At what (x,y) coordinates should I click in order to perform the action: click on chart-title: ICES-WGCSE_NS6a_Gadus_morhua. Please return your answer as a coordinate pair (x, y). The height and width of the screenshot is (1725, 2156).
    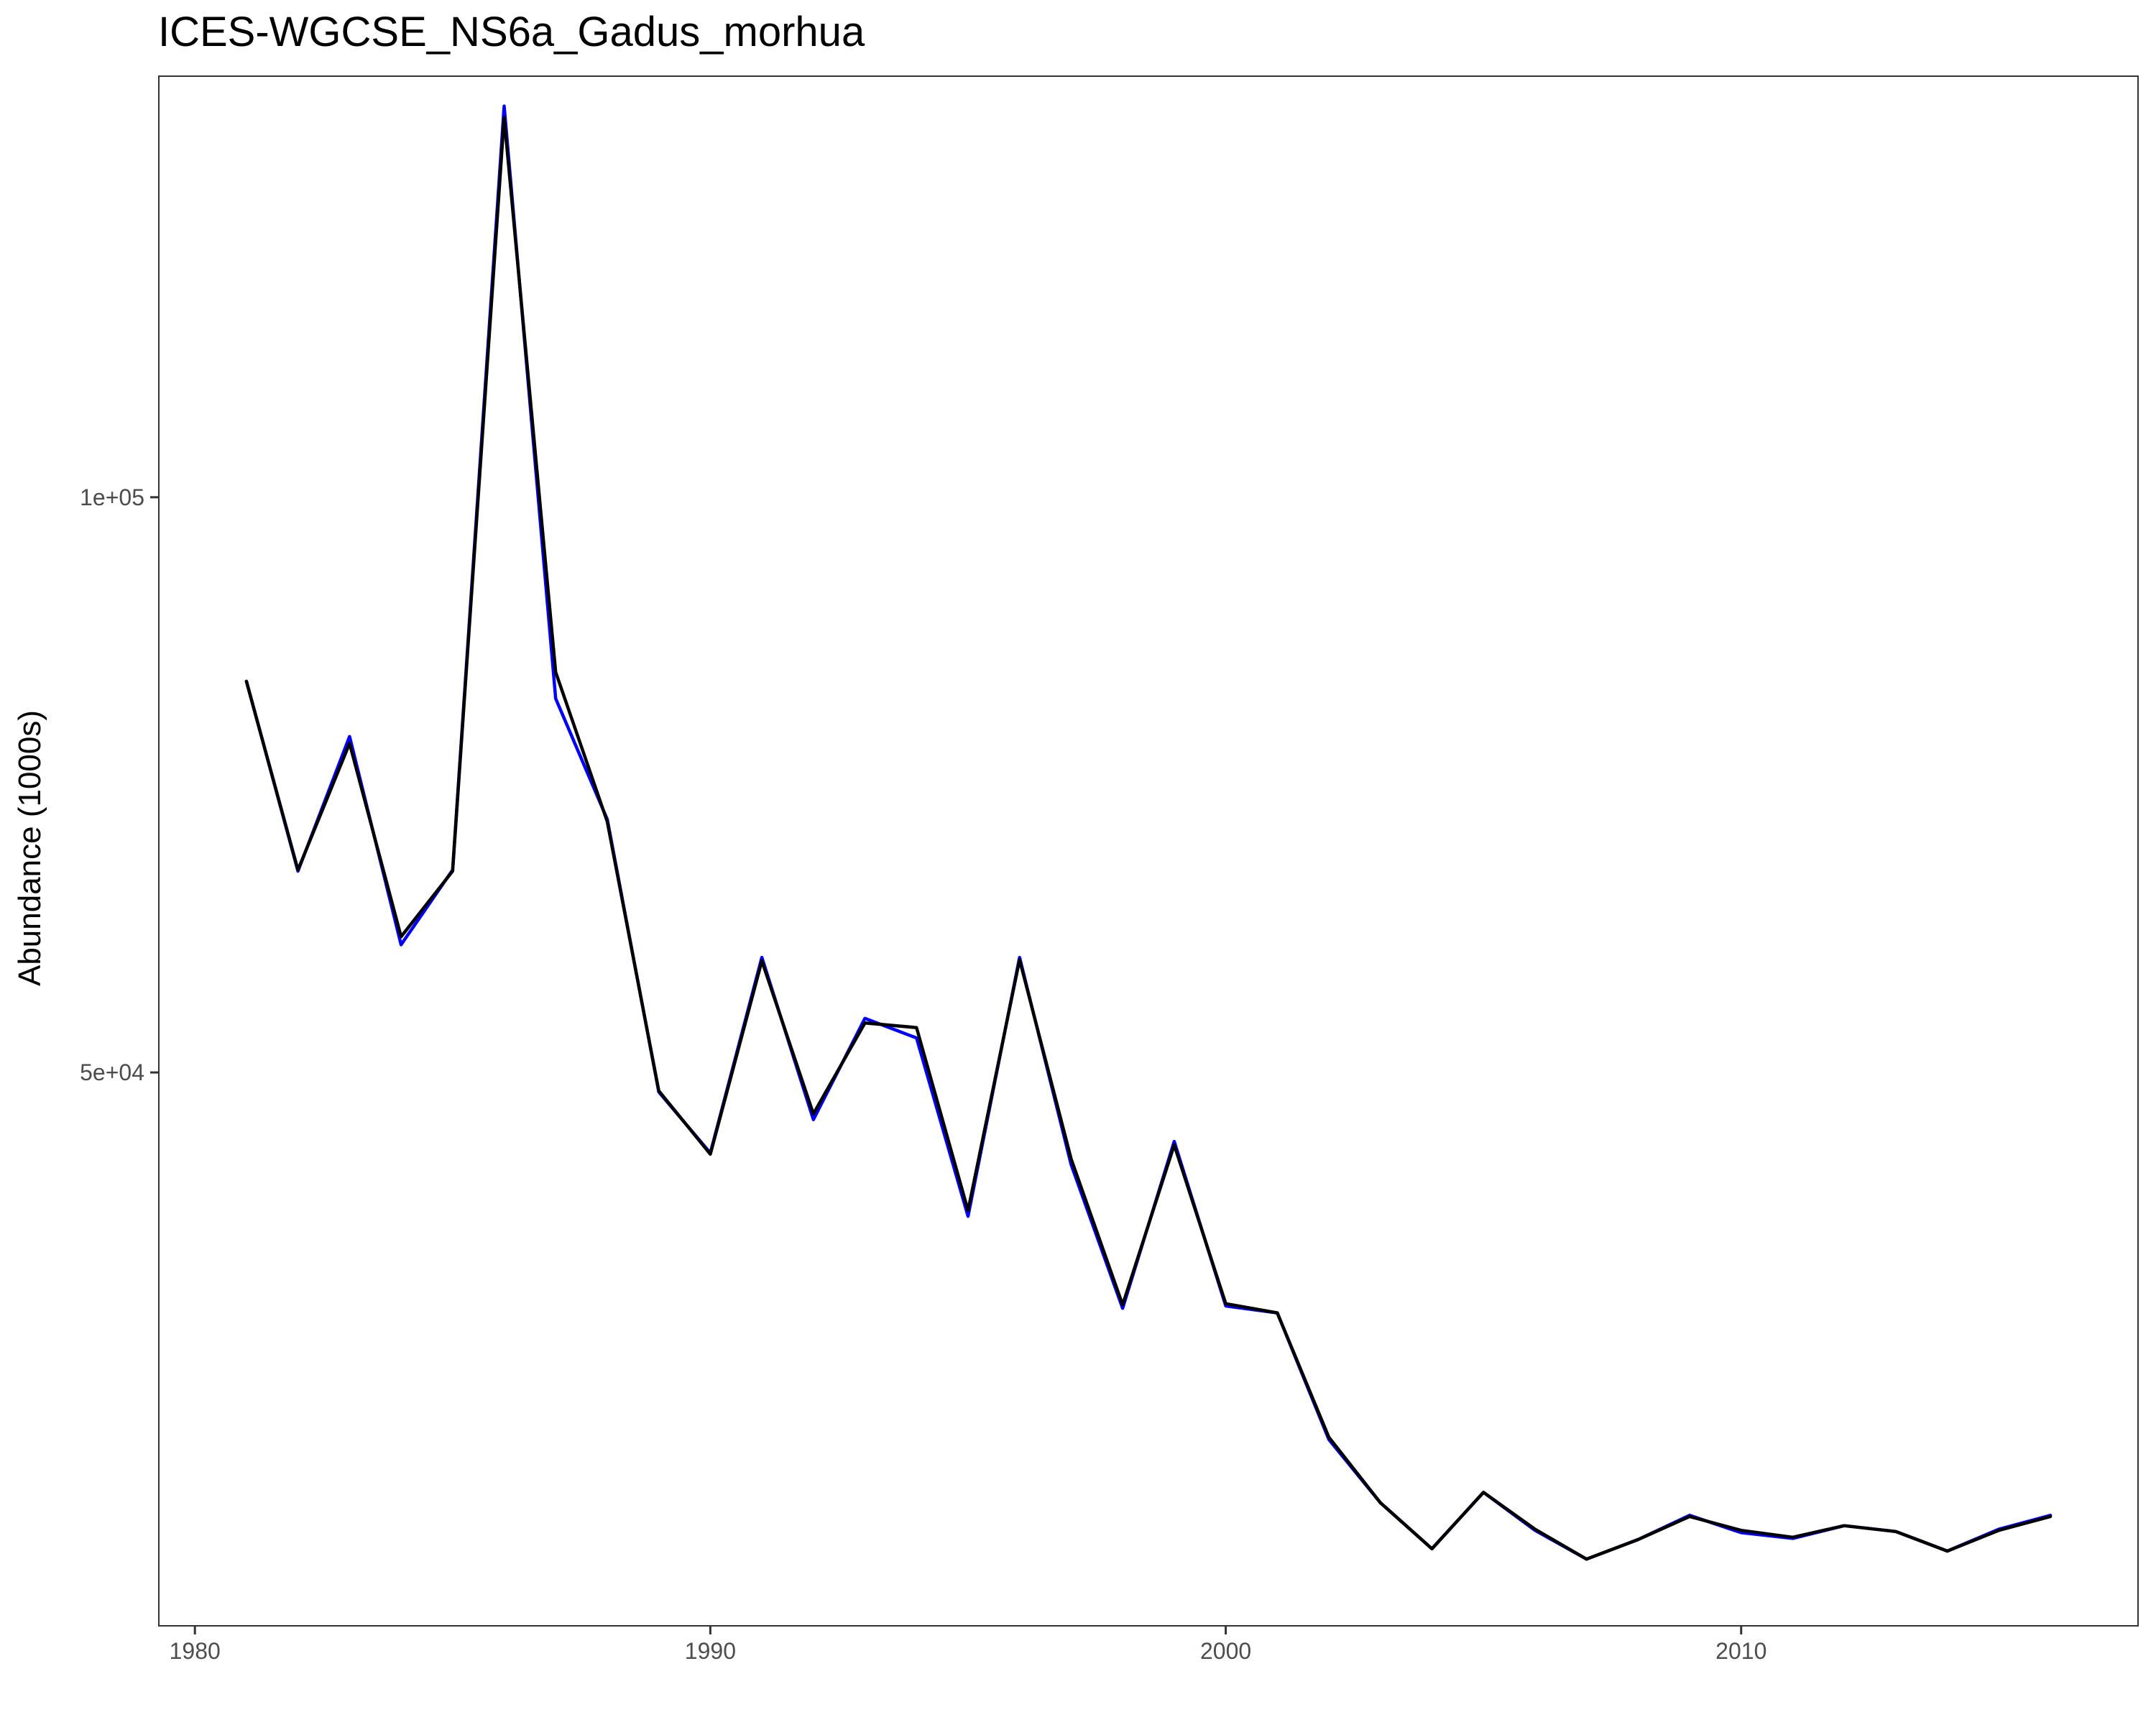
    Looking at the image, I should click on (512, 32).